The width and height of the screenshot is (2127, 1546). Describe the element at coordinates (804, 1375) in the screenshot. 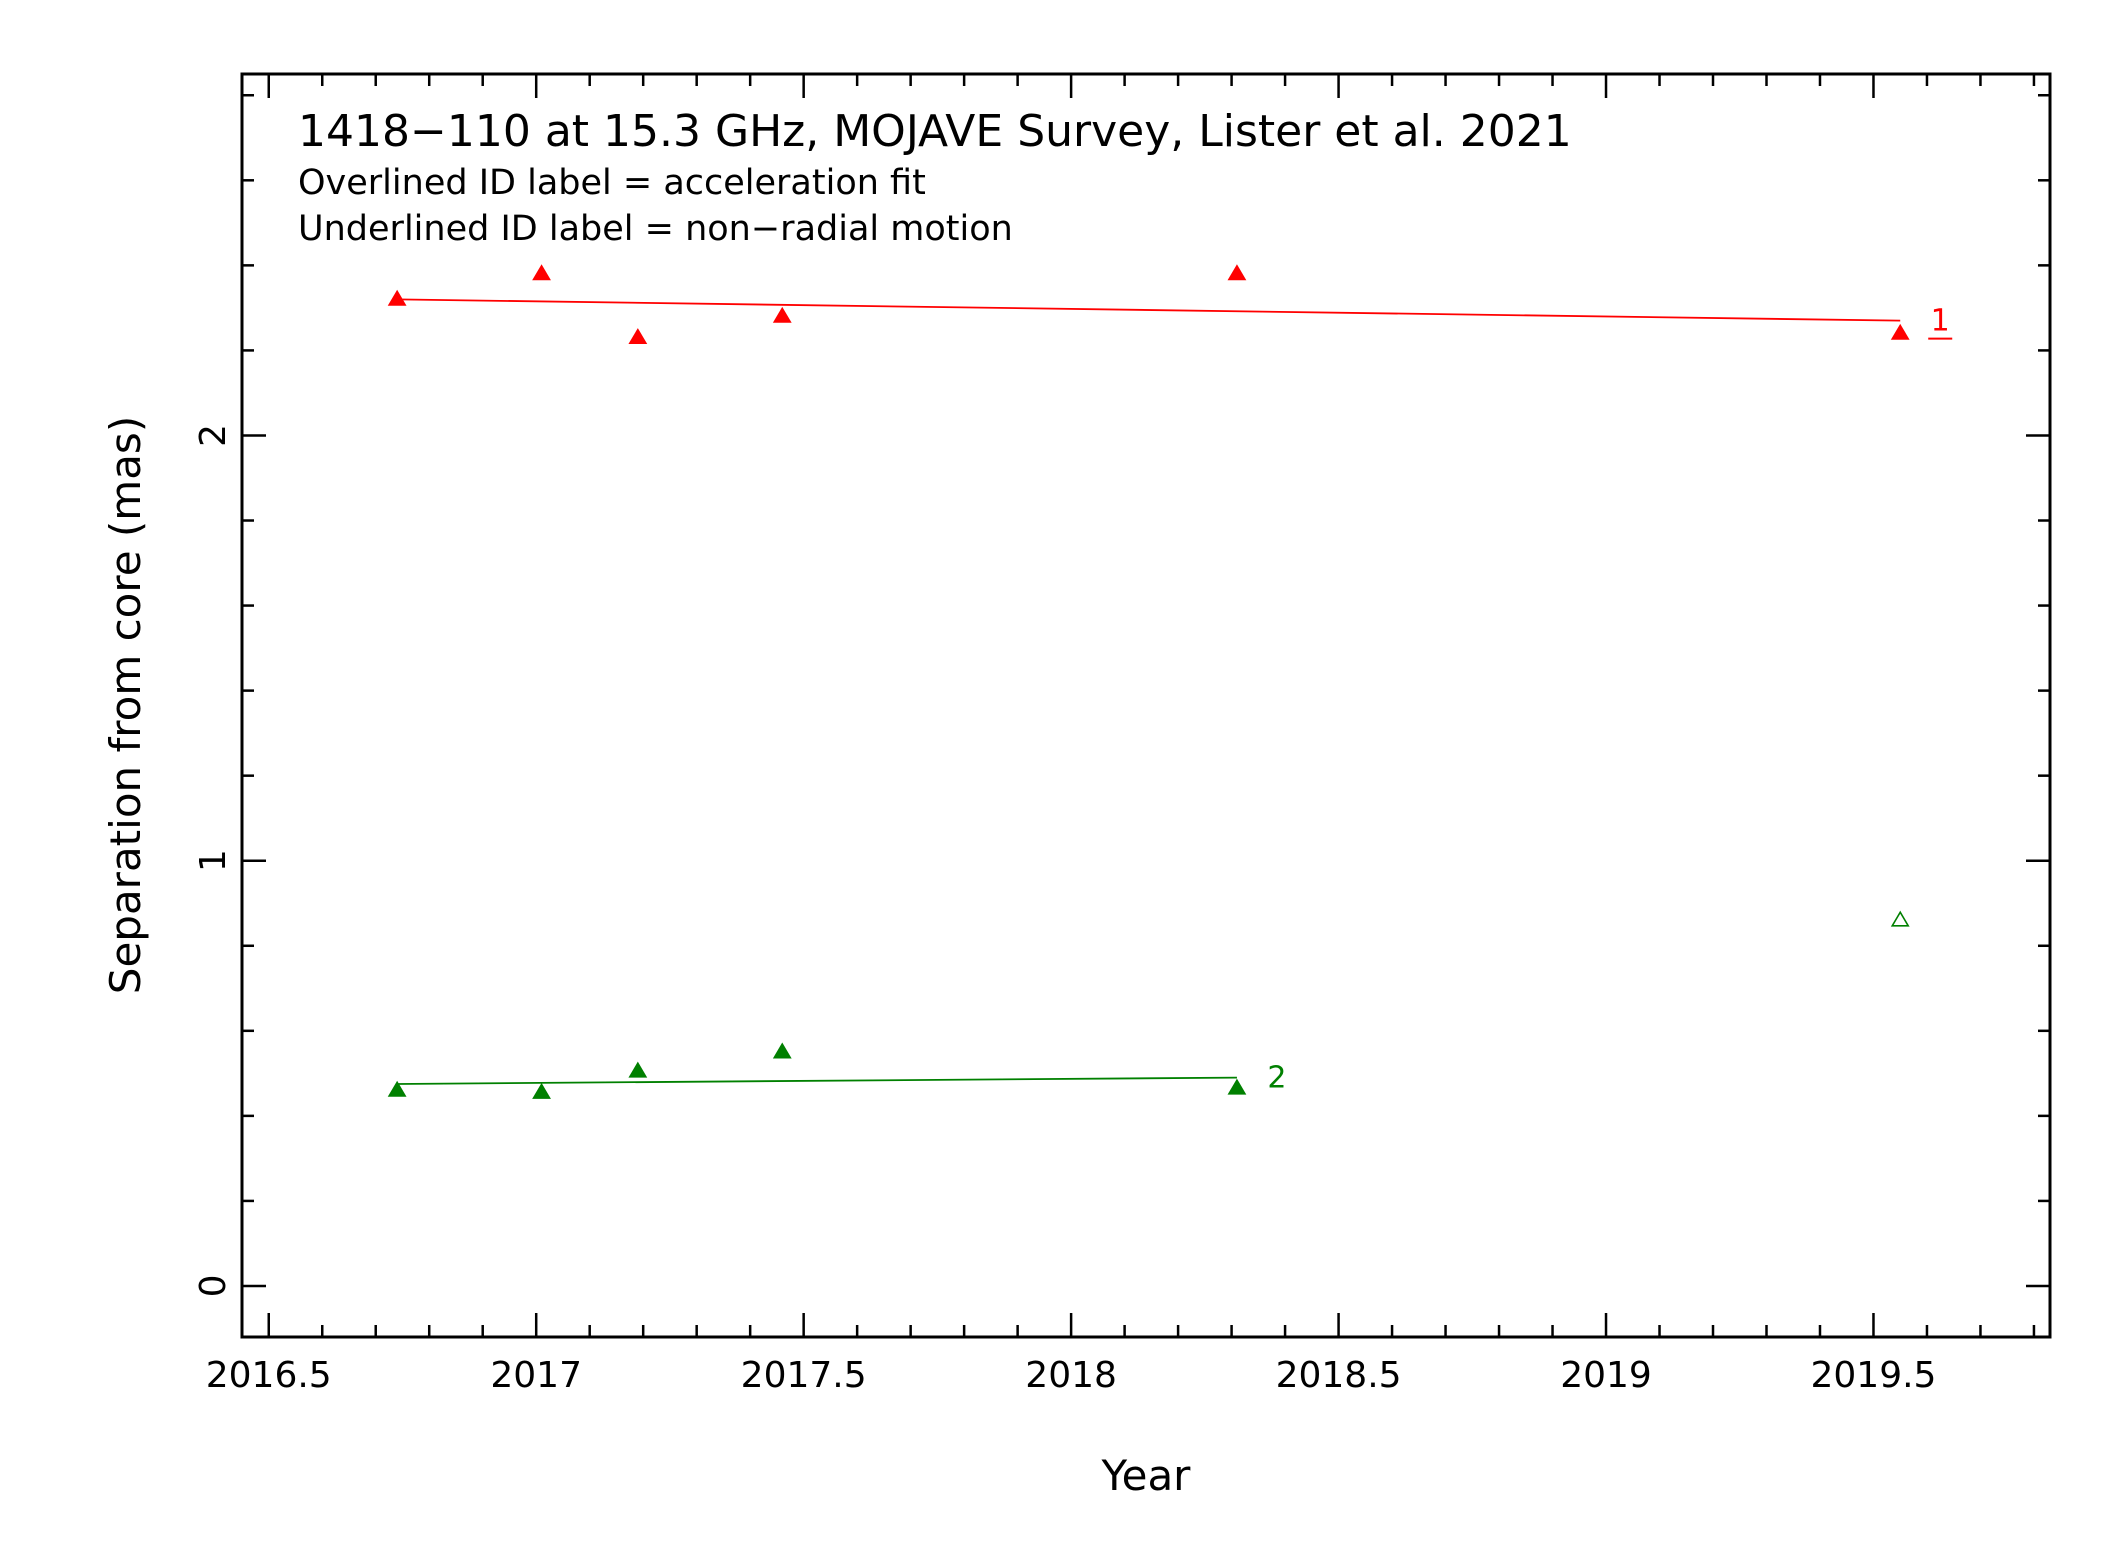

I see `x-tick-label: 2017.5` at that location.